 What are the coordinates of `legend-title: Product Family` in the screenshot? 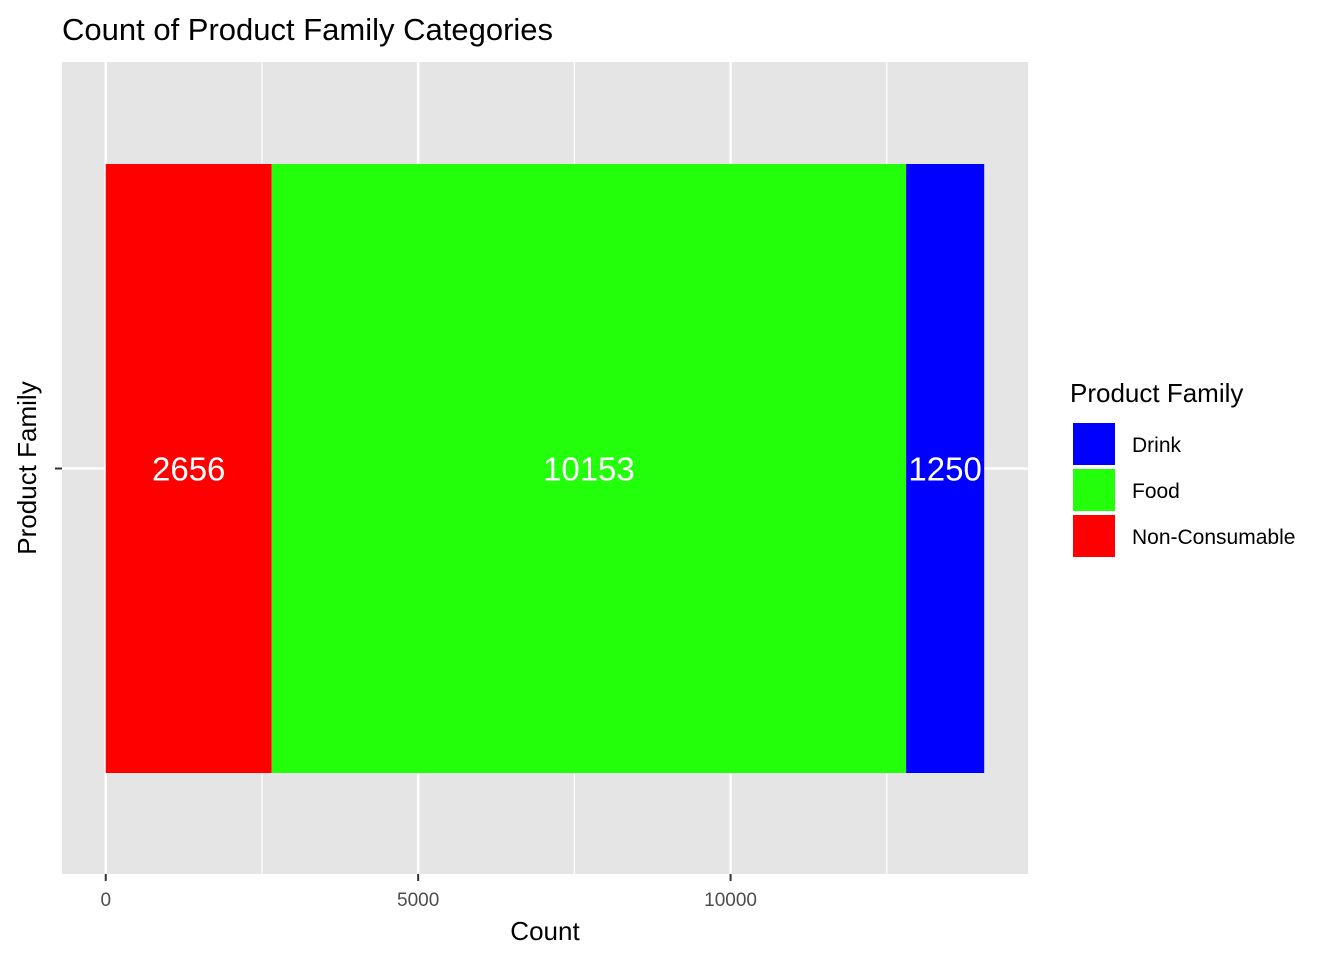 It's located at (1156, 393).